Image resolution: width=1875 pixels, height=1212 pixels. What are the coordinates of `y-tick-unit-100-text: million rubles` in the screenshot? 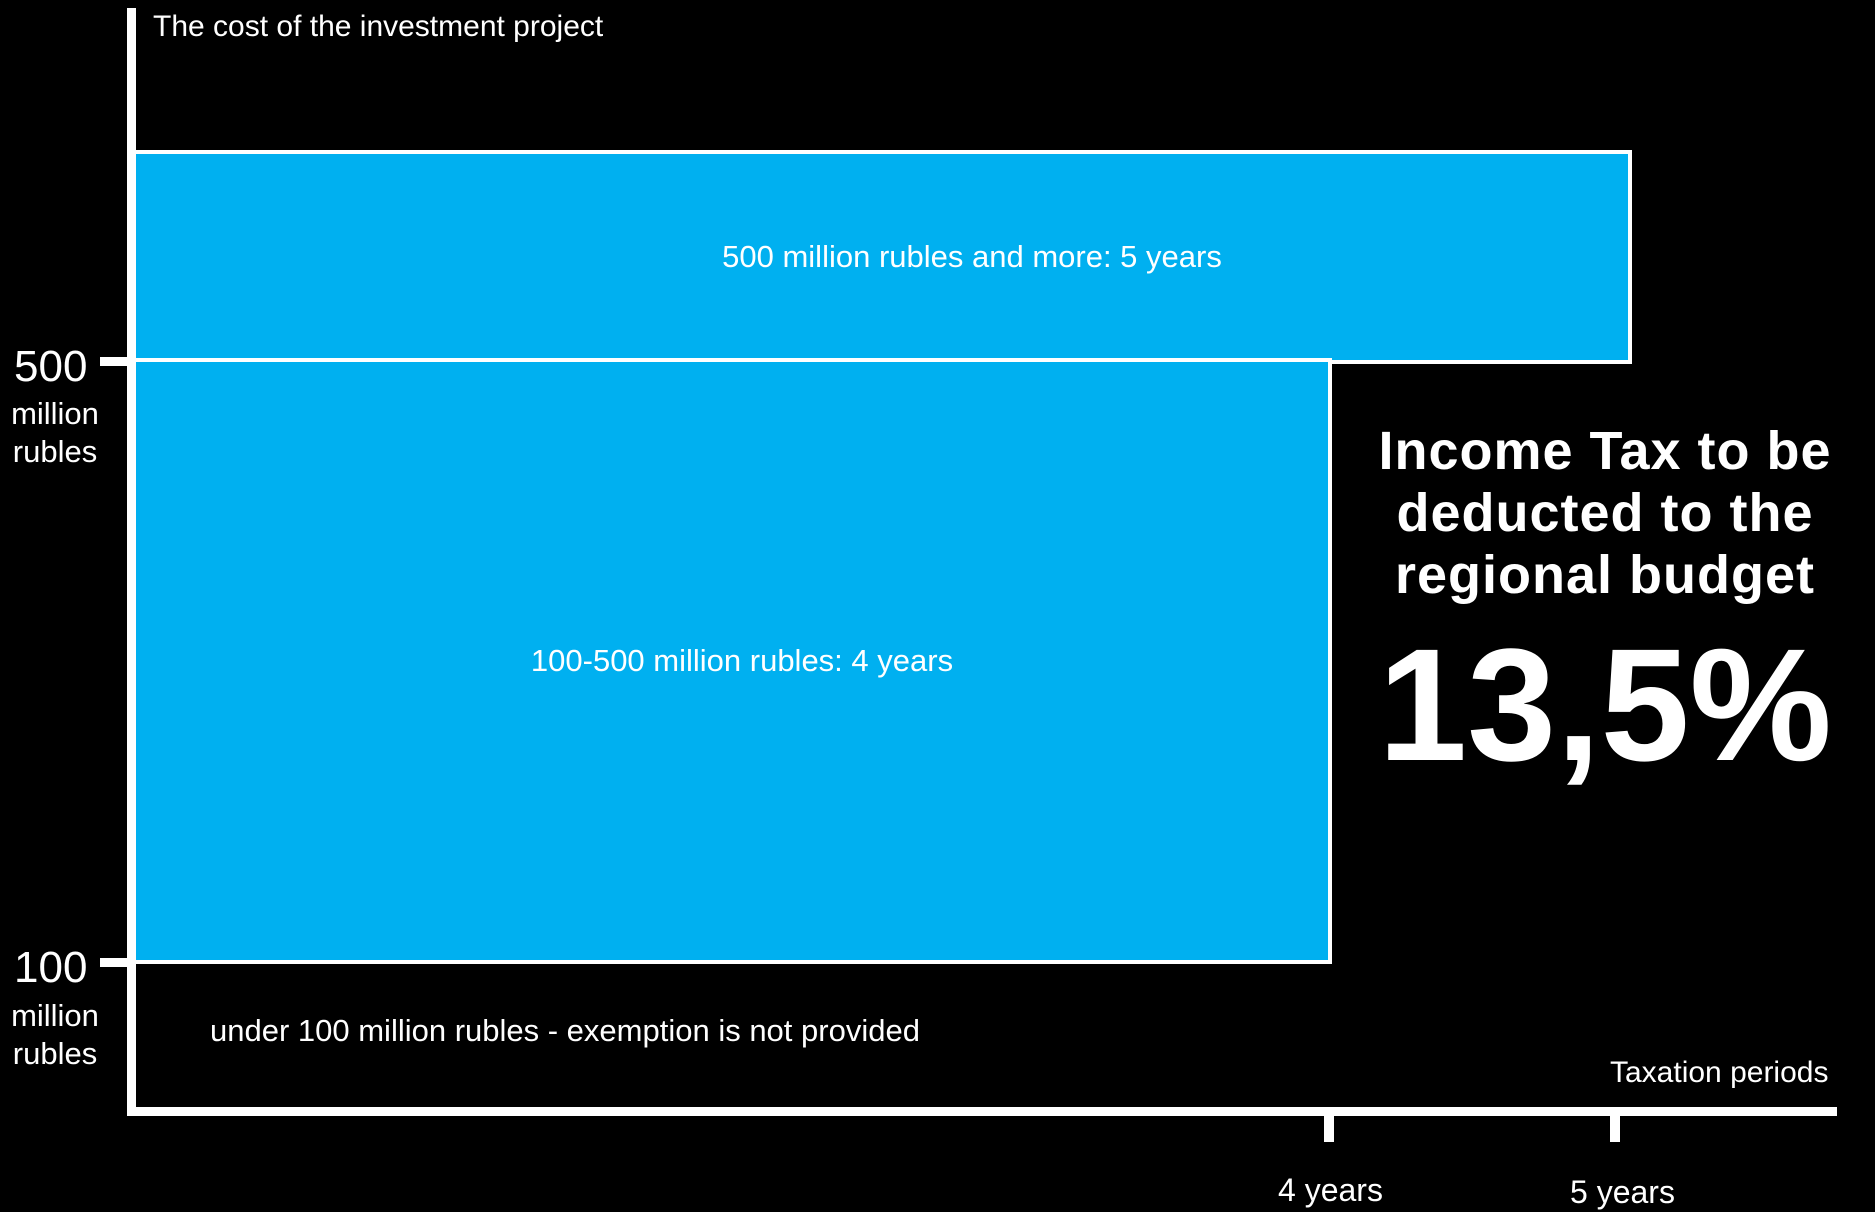 It's located at (55, 1034).